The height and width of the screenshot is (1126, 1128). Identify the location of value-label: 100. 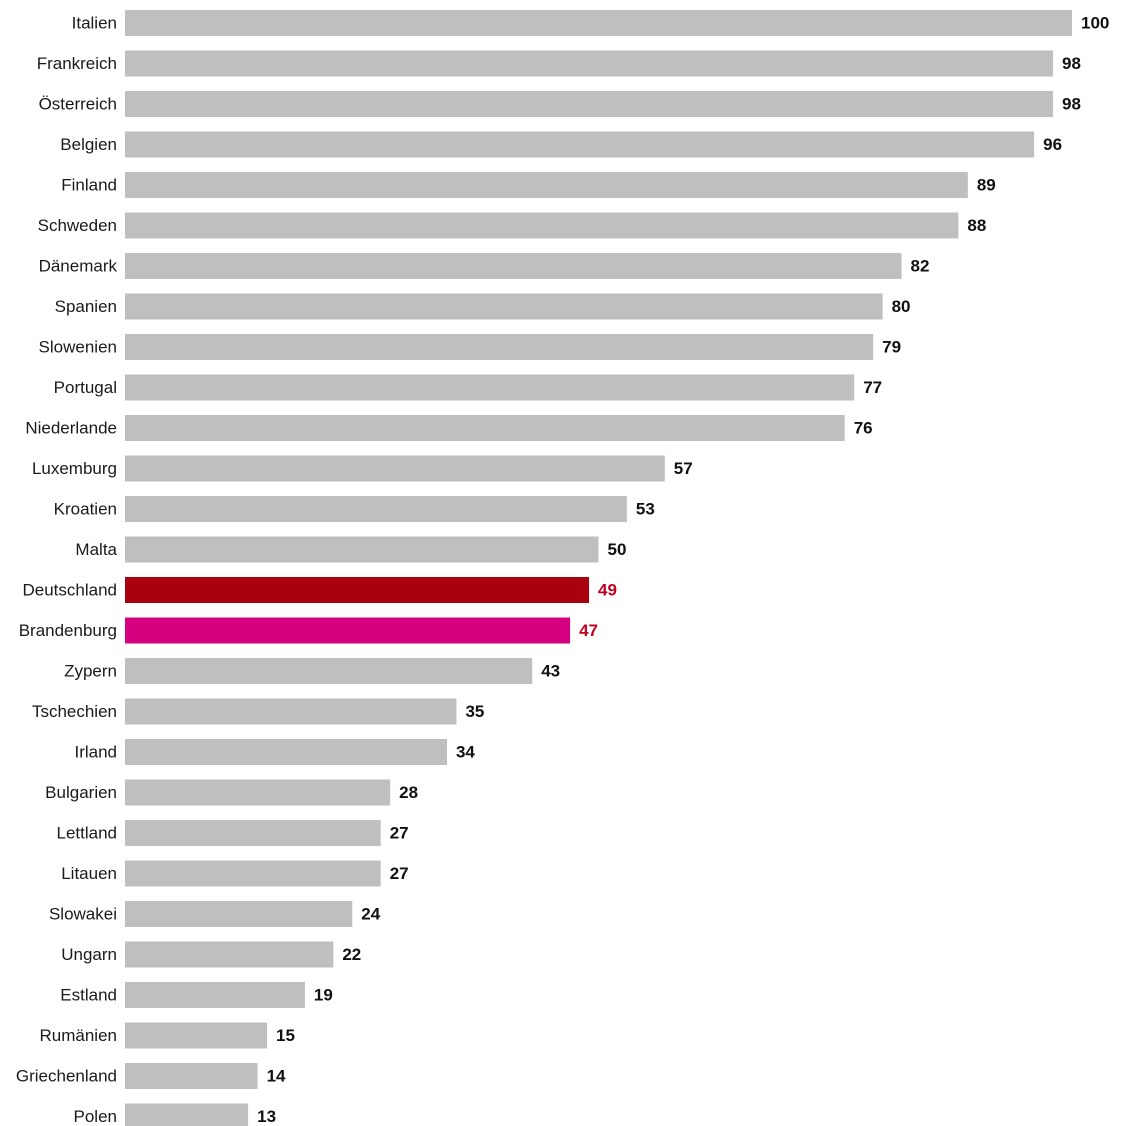
(1095, 23).